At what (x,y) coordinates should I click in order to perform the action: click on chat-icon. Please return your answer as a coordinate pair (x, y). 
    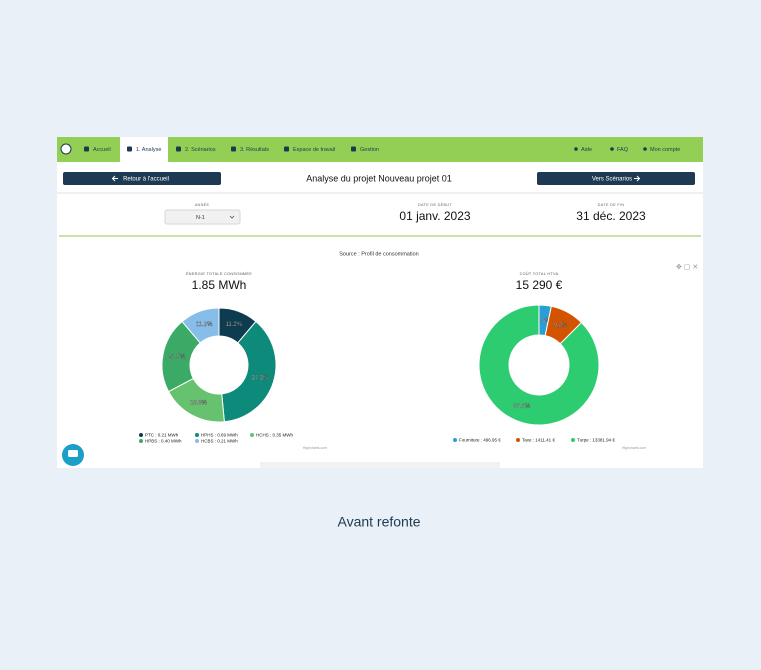
    Looking at the image, I should click on (73, 453).